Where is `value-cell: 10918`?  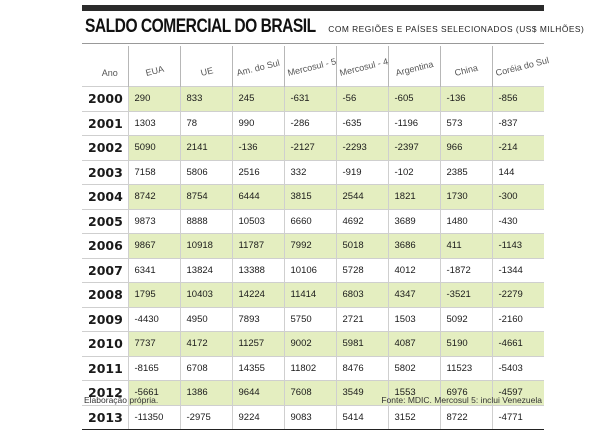
value-cell: 10918 is located at coordinates (205, 245).